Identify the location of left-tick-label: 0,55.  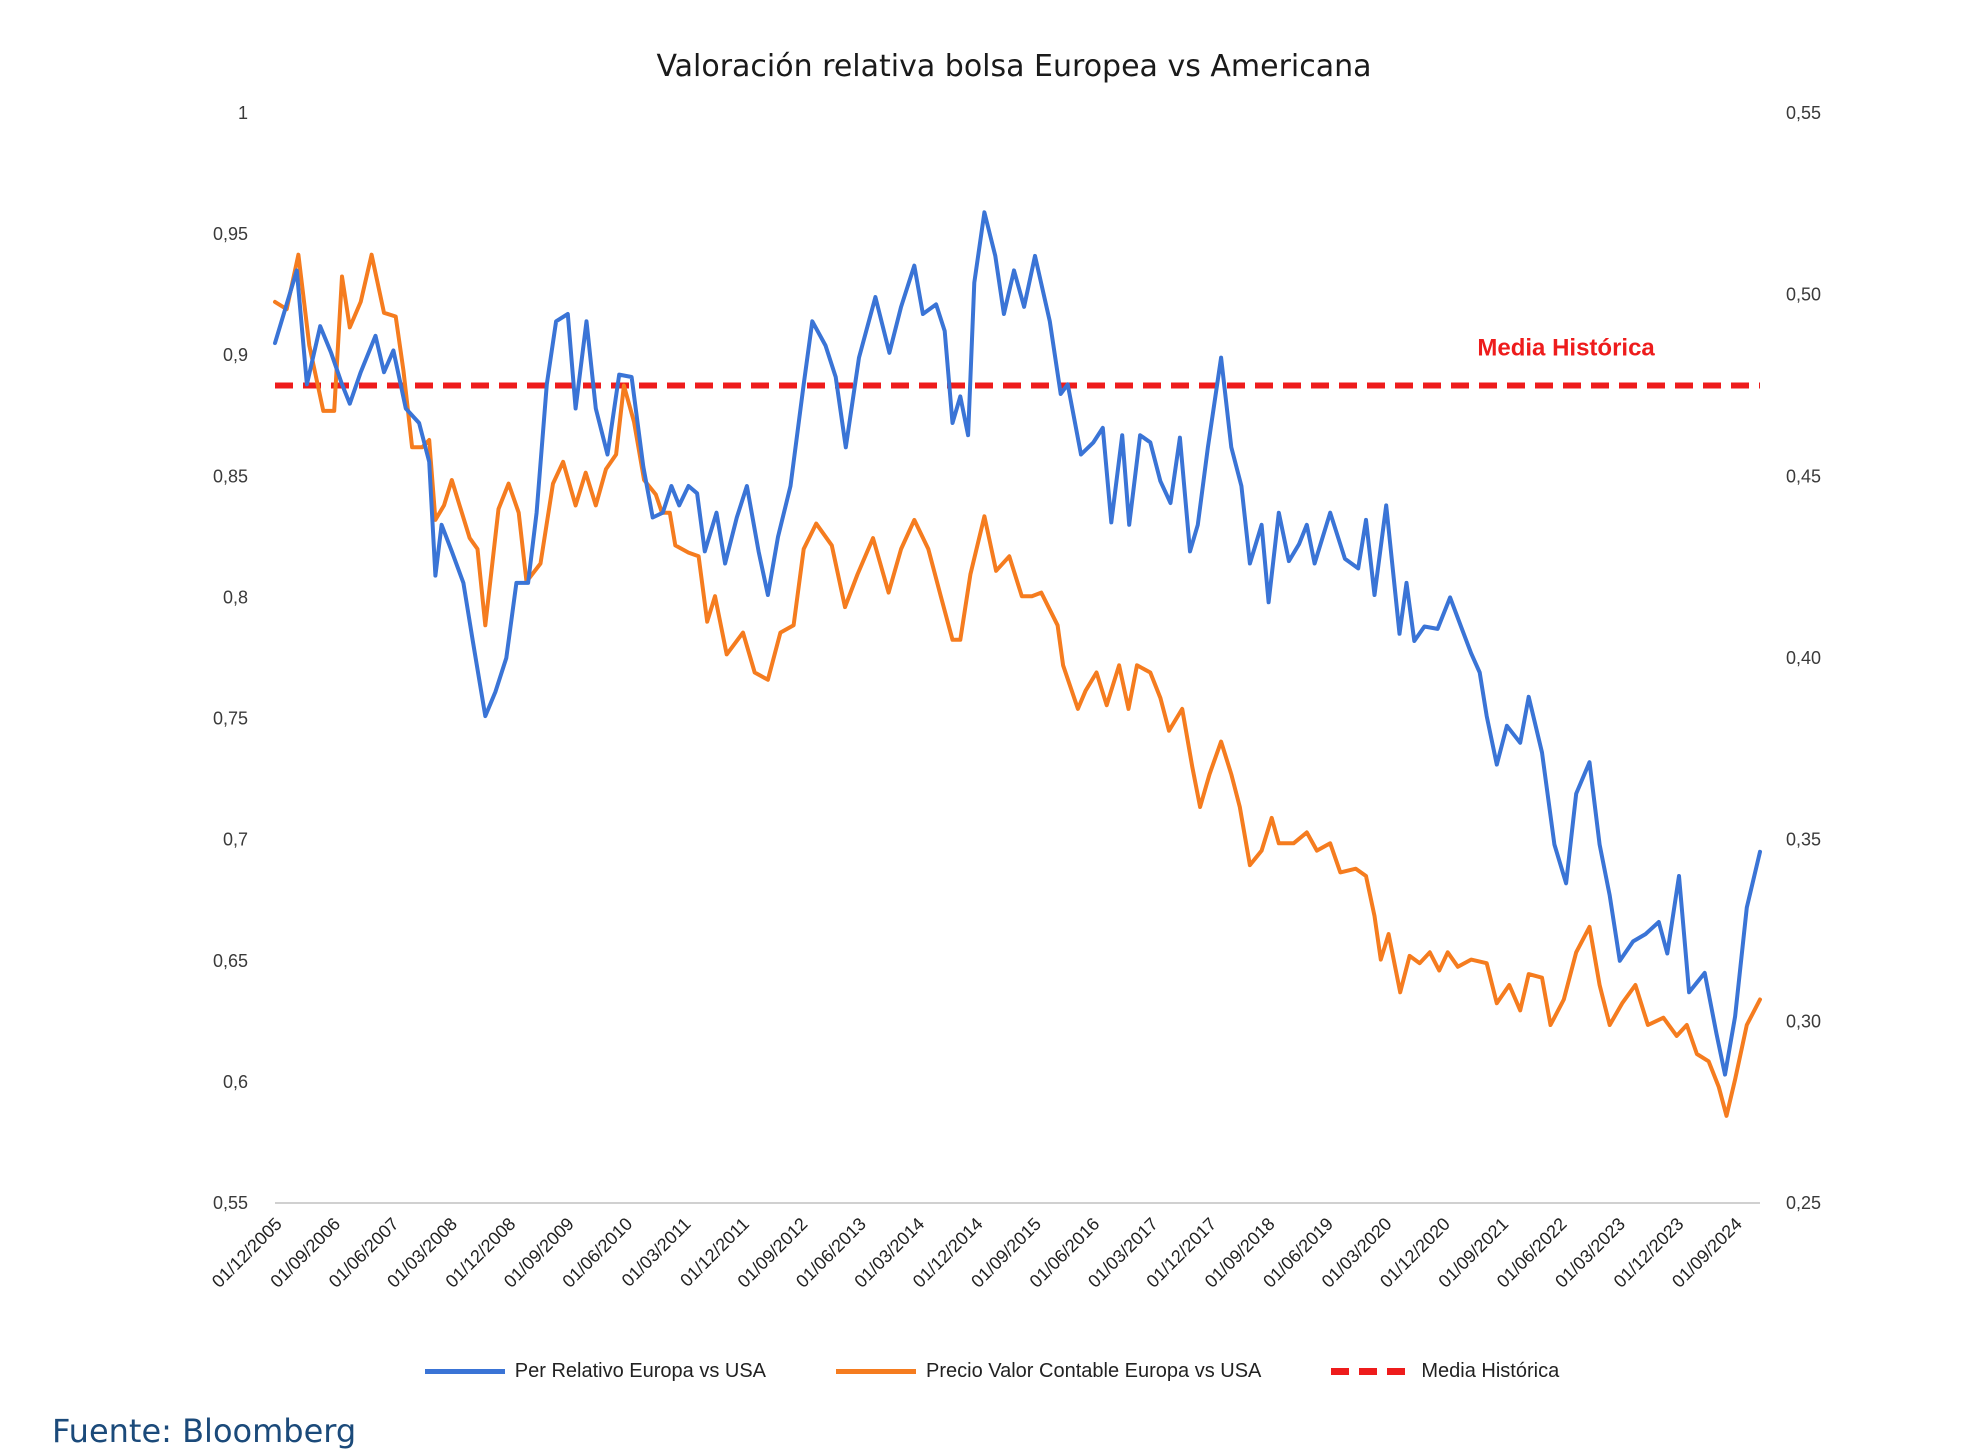
(230, 1203).